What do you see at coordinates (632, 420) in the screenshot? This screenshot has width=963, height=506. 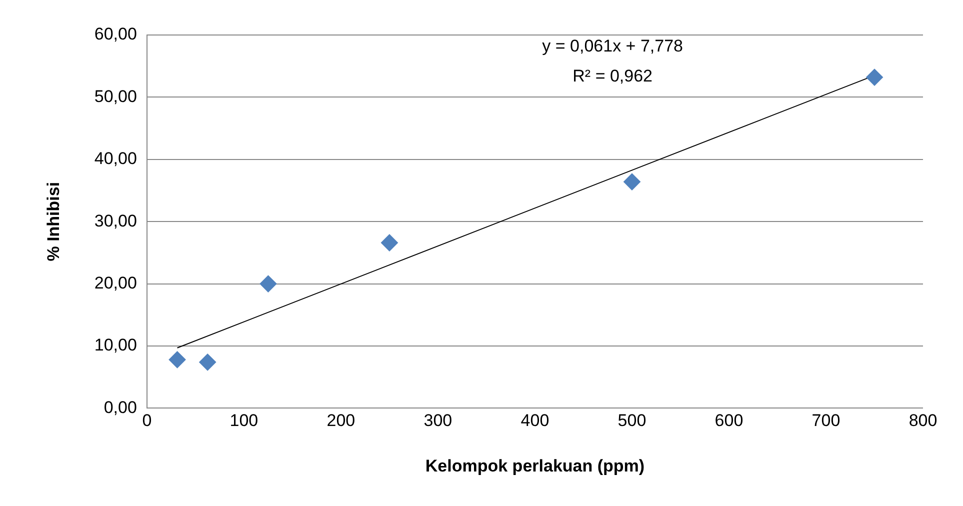 I see `x-tick-label: 500` at bounding box center [632, 420].